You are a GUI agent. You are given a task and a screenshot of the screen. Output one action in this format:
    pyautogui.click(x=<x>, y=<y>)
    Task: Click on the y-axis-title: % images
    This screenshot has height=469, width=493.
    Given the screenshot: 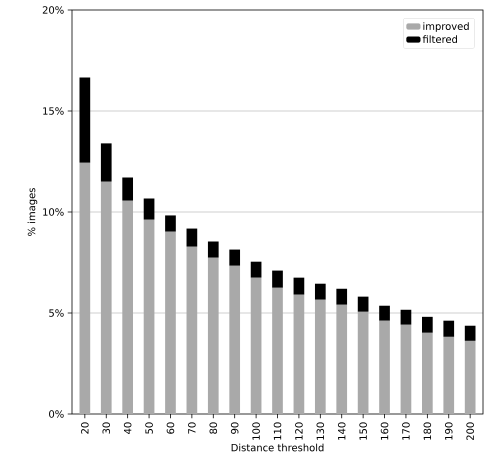 What is the action you would take?
    pyautogui.click(x=33, y=212)
    